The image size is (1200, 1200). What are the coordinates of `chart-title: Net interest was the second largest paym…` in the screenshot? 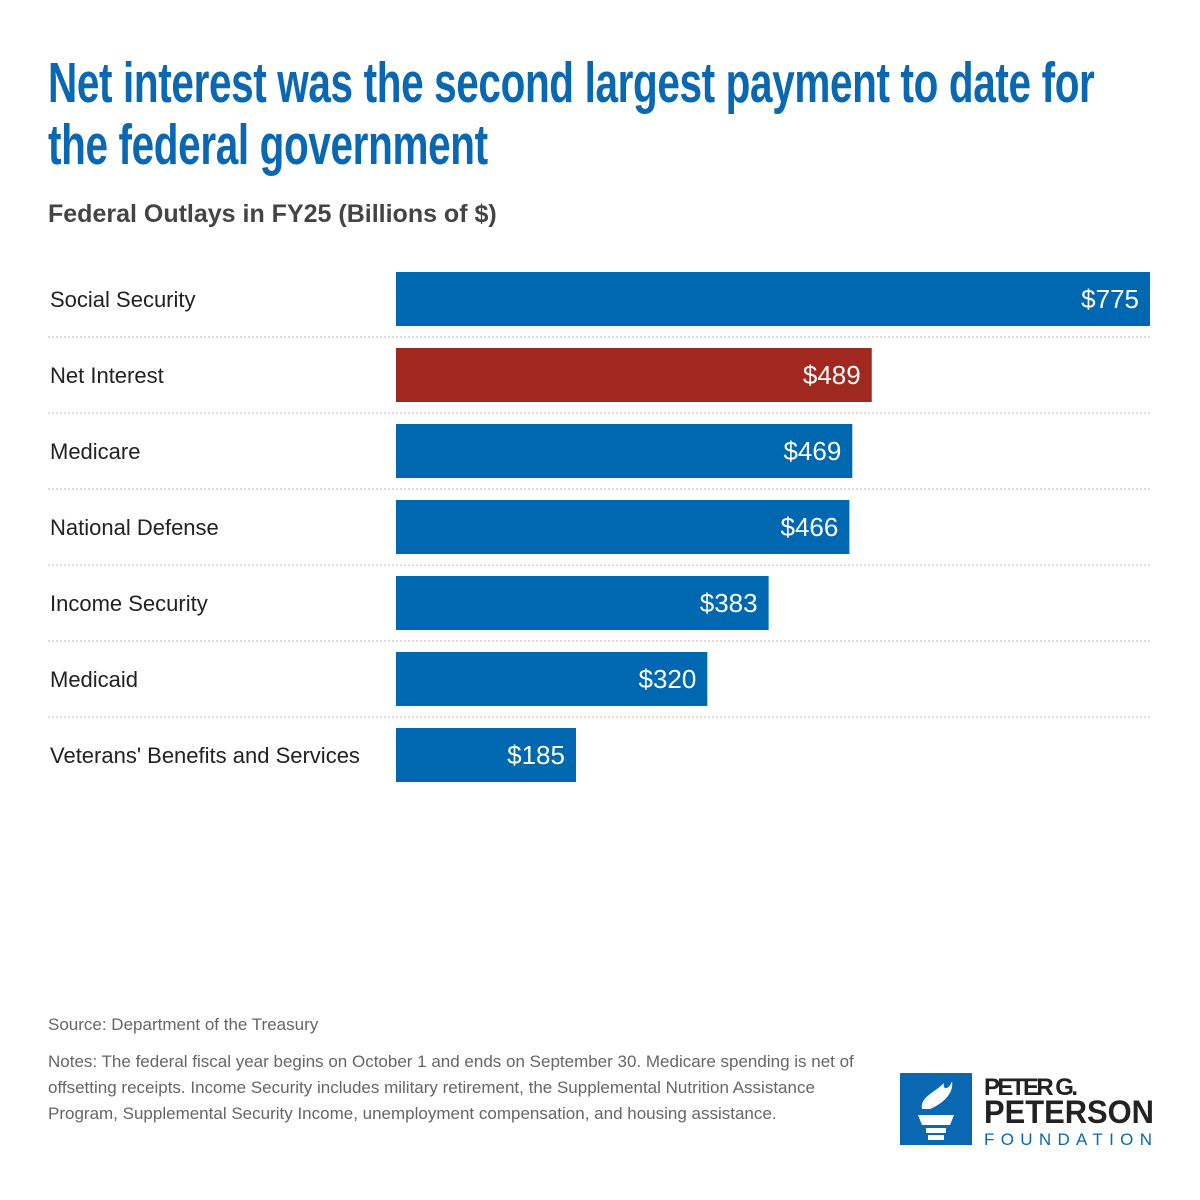 It's located at (571, 114).